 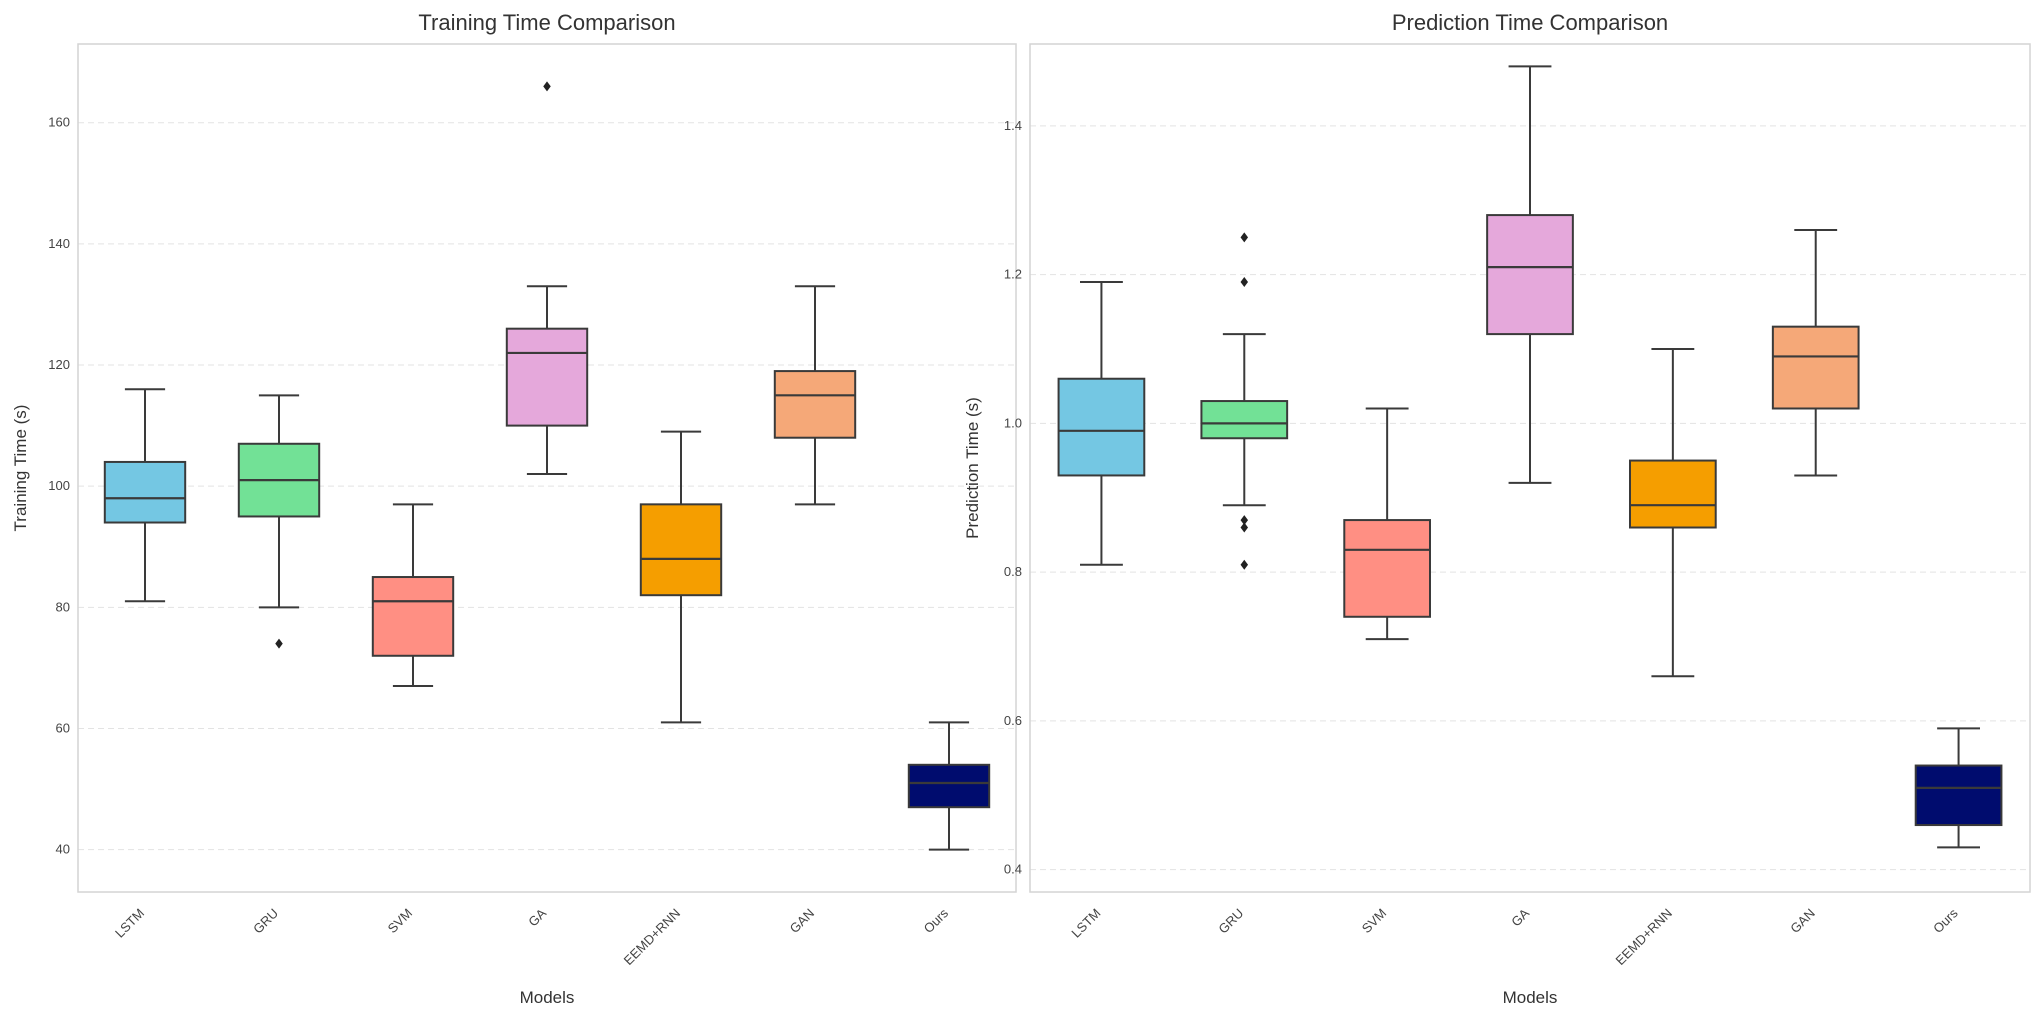 What do you see at coordinates (59, 364) in the screenshot?
I see `y-tick-label: 120` at bounding box center [59, 364].